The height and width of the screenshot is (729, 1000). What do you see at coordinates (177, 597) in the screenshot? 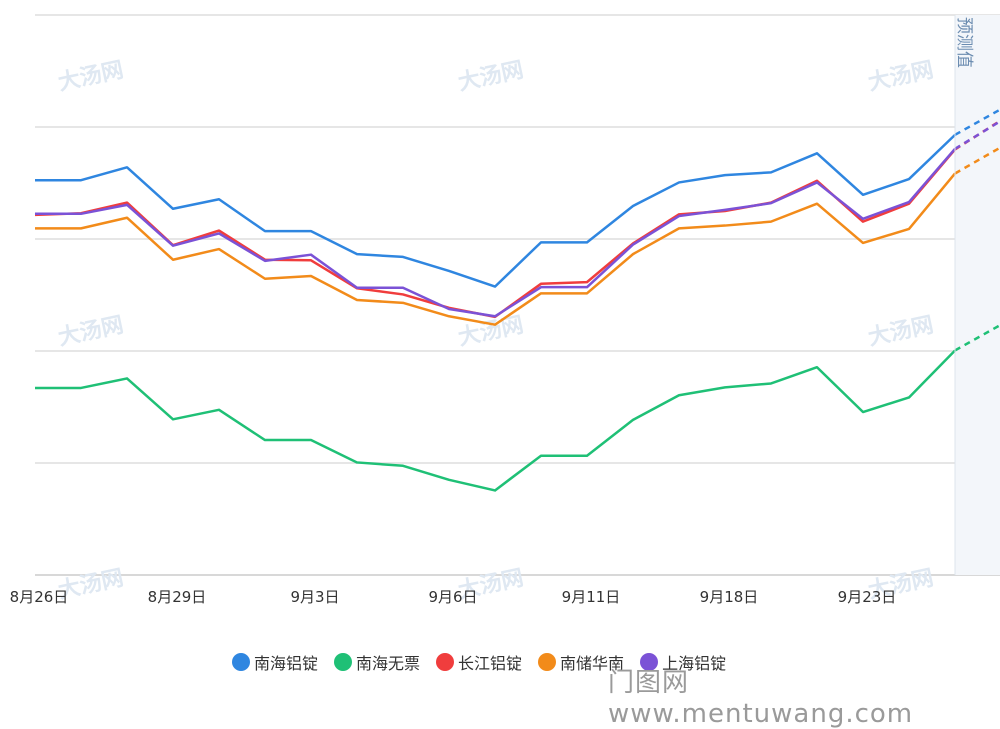
I see `x-tick-label: 8月29日` at bounding box center [177, 597].